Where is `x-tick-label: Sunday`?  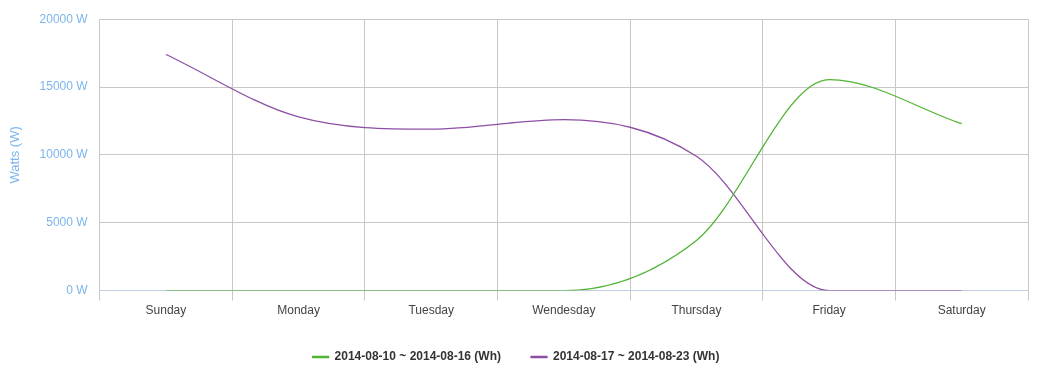
x-tick-label: Sunday is located at coordinates (166, 310).